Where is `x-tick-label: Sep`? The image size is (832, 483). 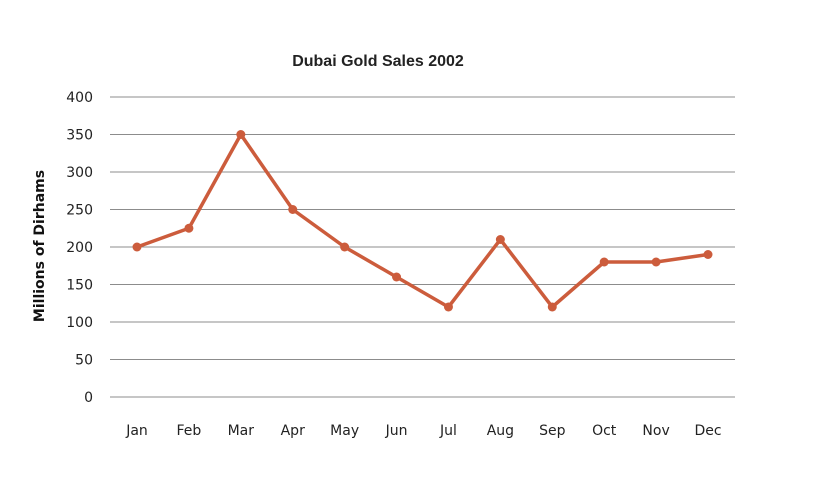
x-tick-label: Sep is located at coordinates (552, 431).